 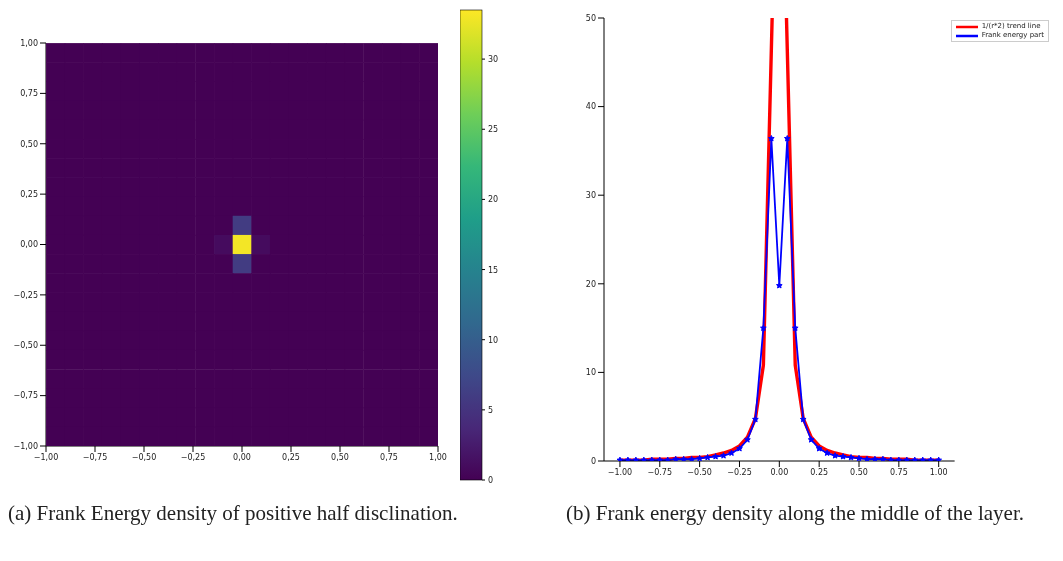 What do you see at coordinates (590, 196) in the screenshot?
I see `y-tick-label: 30` at bounding box center [590, 196].